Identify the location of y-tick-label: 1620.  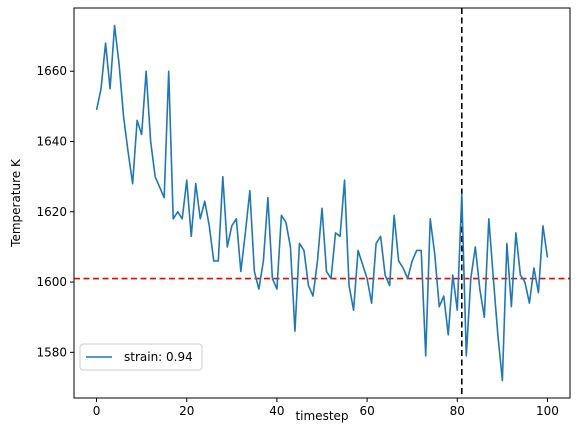
(51, 212).